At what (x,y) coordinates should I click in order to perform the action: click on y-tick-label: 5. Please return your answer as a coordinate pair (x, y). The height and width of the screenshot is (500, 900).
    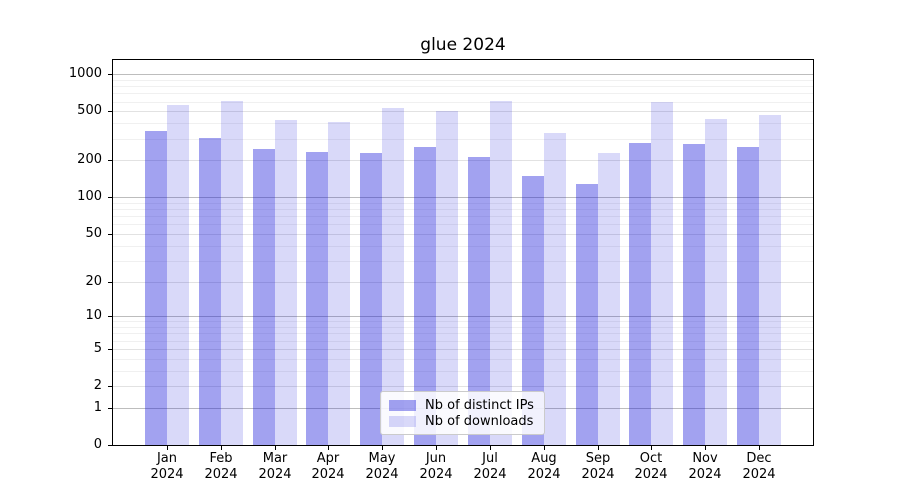
    Looking at the image, I should click on (97, 348).